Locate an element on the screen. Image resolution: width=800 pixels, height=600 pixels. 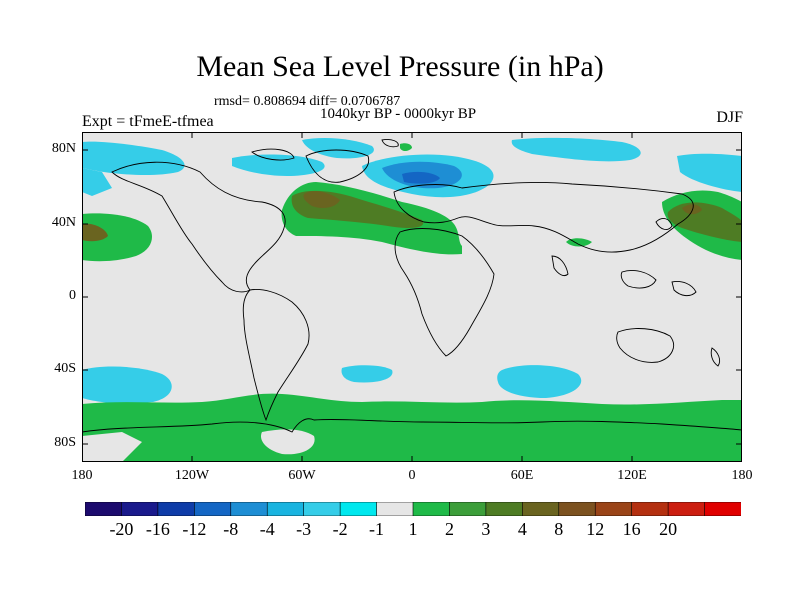
lon-label-120e: 120E is located at coordinates (632, 475).